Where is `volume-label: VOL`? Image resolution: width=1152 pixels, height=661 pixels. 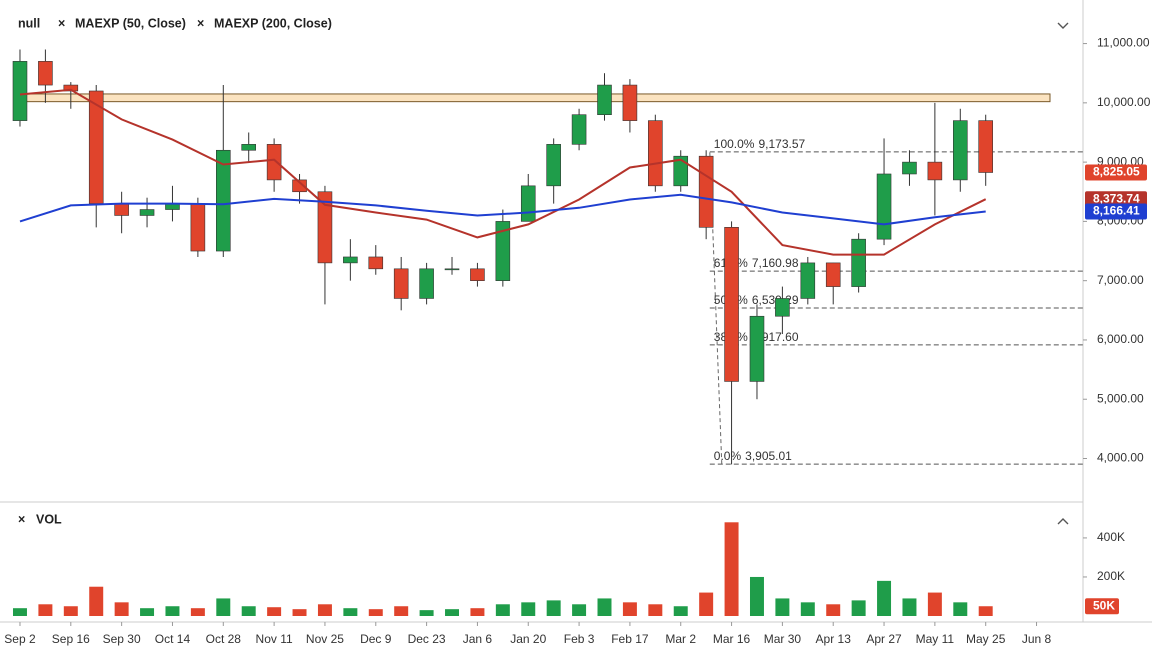
volume-label: VOL is located at coordinates (49, 519).